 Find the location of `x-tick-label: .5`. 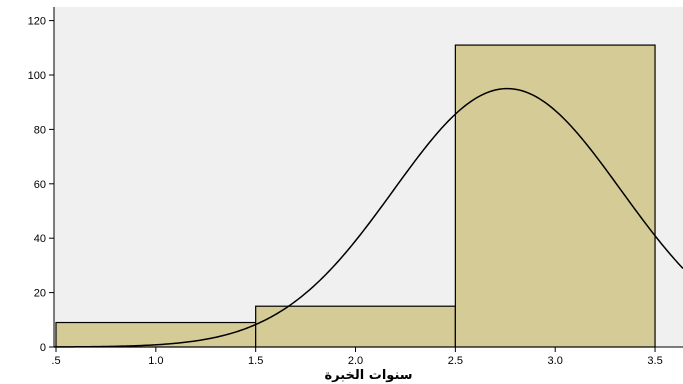

x-tick-label: .5 is located at coordinates (55, 361).